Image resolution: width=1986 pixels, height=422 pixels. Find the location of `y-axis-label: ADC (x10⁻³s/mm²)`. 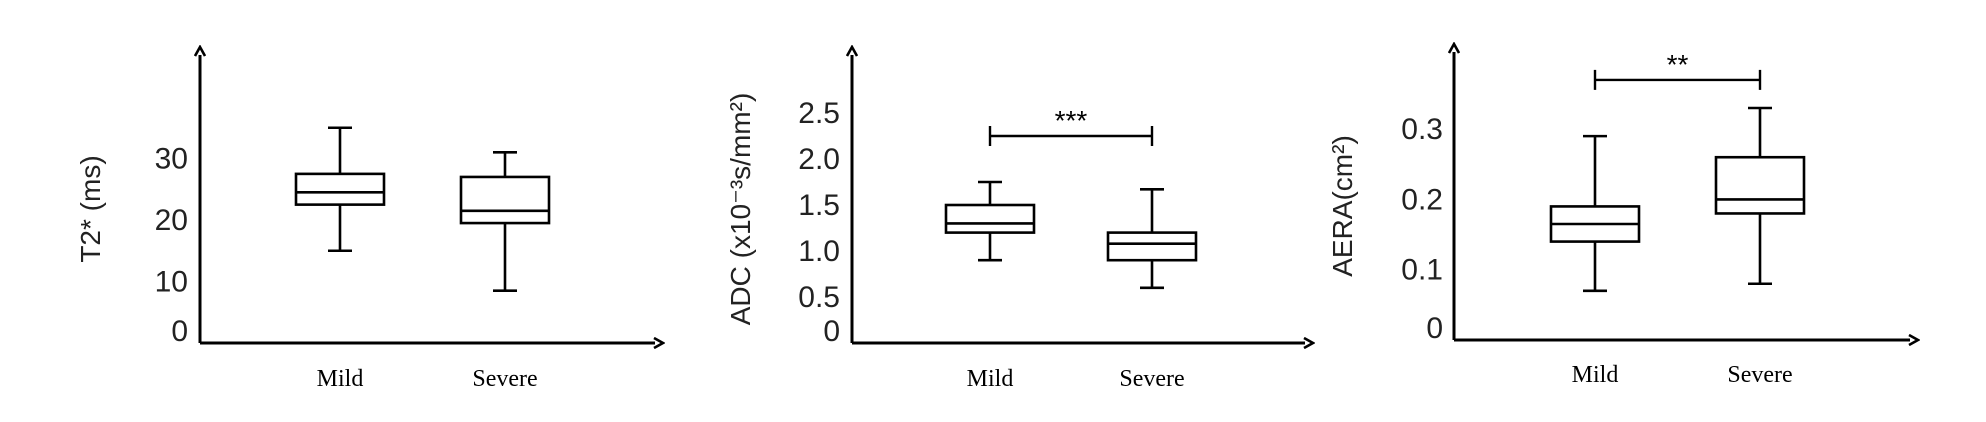

y-axis-label: ADC (x10⁻³s/mm²) is located at coordinates (740, 209).